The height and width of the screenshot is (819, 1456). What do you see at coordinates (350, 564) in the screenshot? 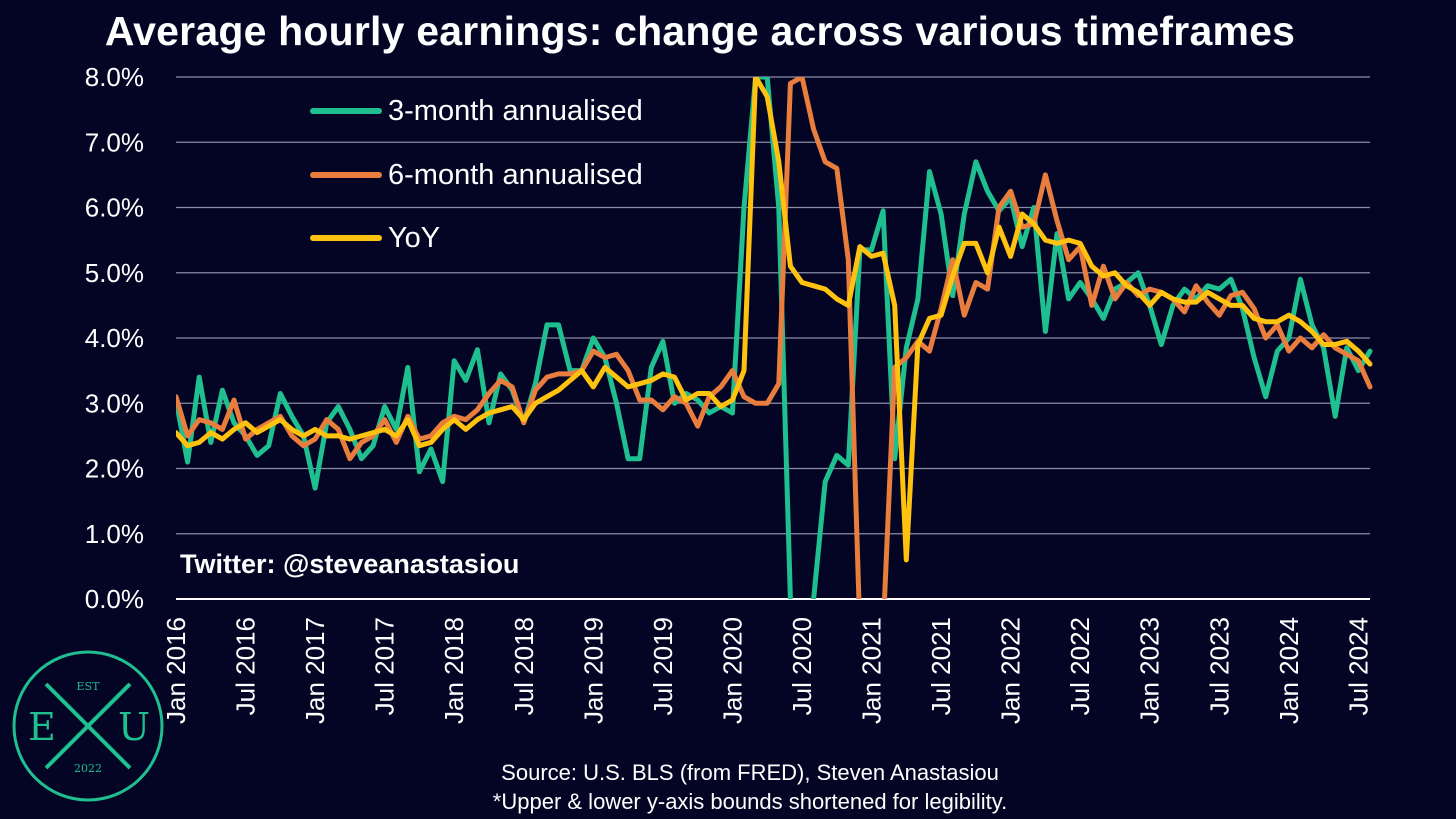
I see `twitter-handle-watermark: Twitter: @steveanastasiou` at bounding box center [350, 564].